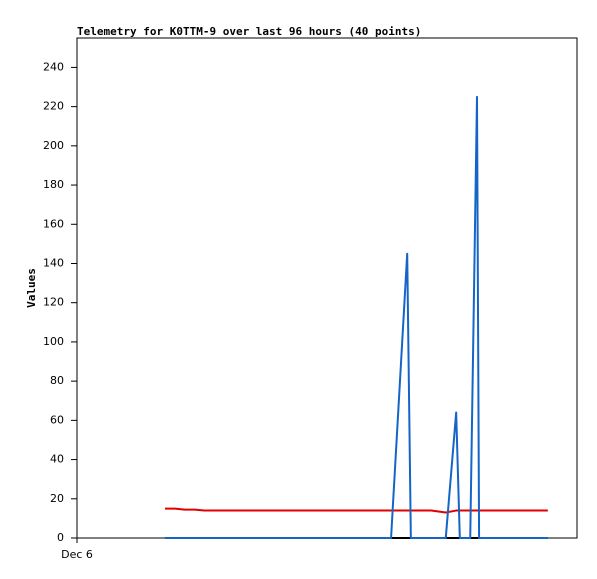 The image size is (597, 579). Describe the element at coordinates (77, 554) in the screenshot. I see `x-tick-label: Dec 6` at that location.